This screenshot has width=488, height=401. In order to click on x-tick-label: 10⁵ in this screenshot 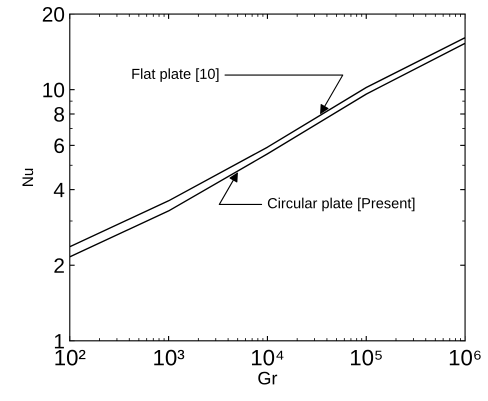, I will do `click(366, 358)`.